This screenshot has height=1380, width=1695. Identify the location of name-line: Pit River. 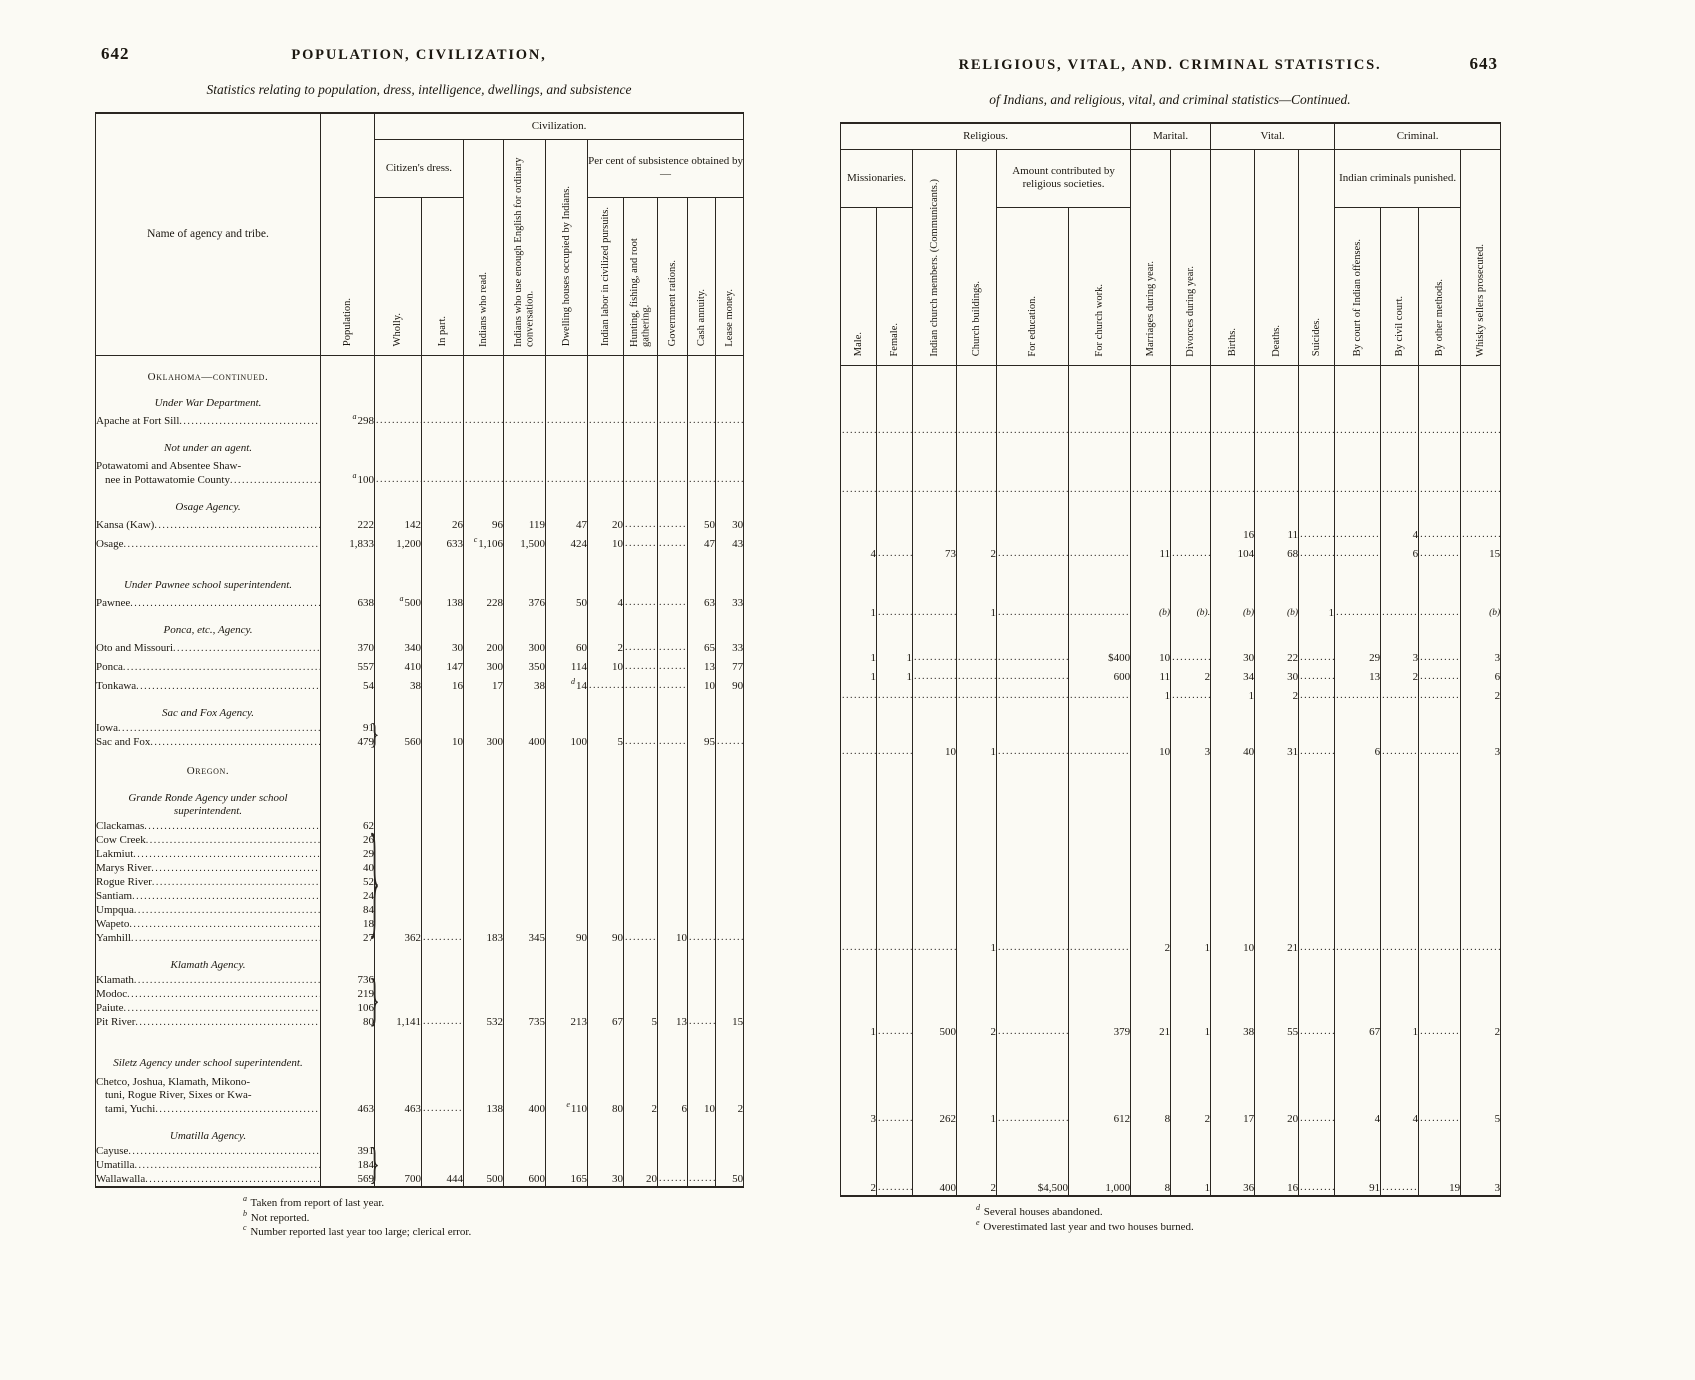
(208, 1023).